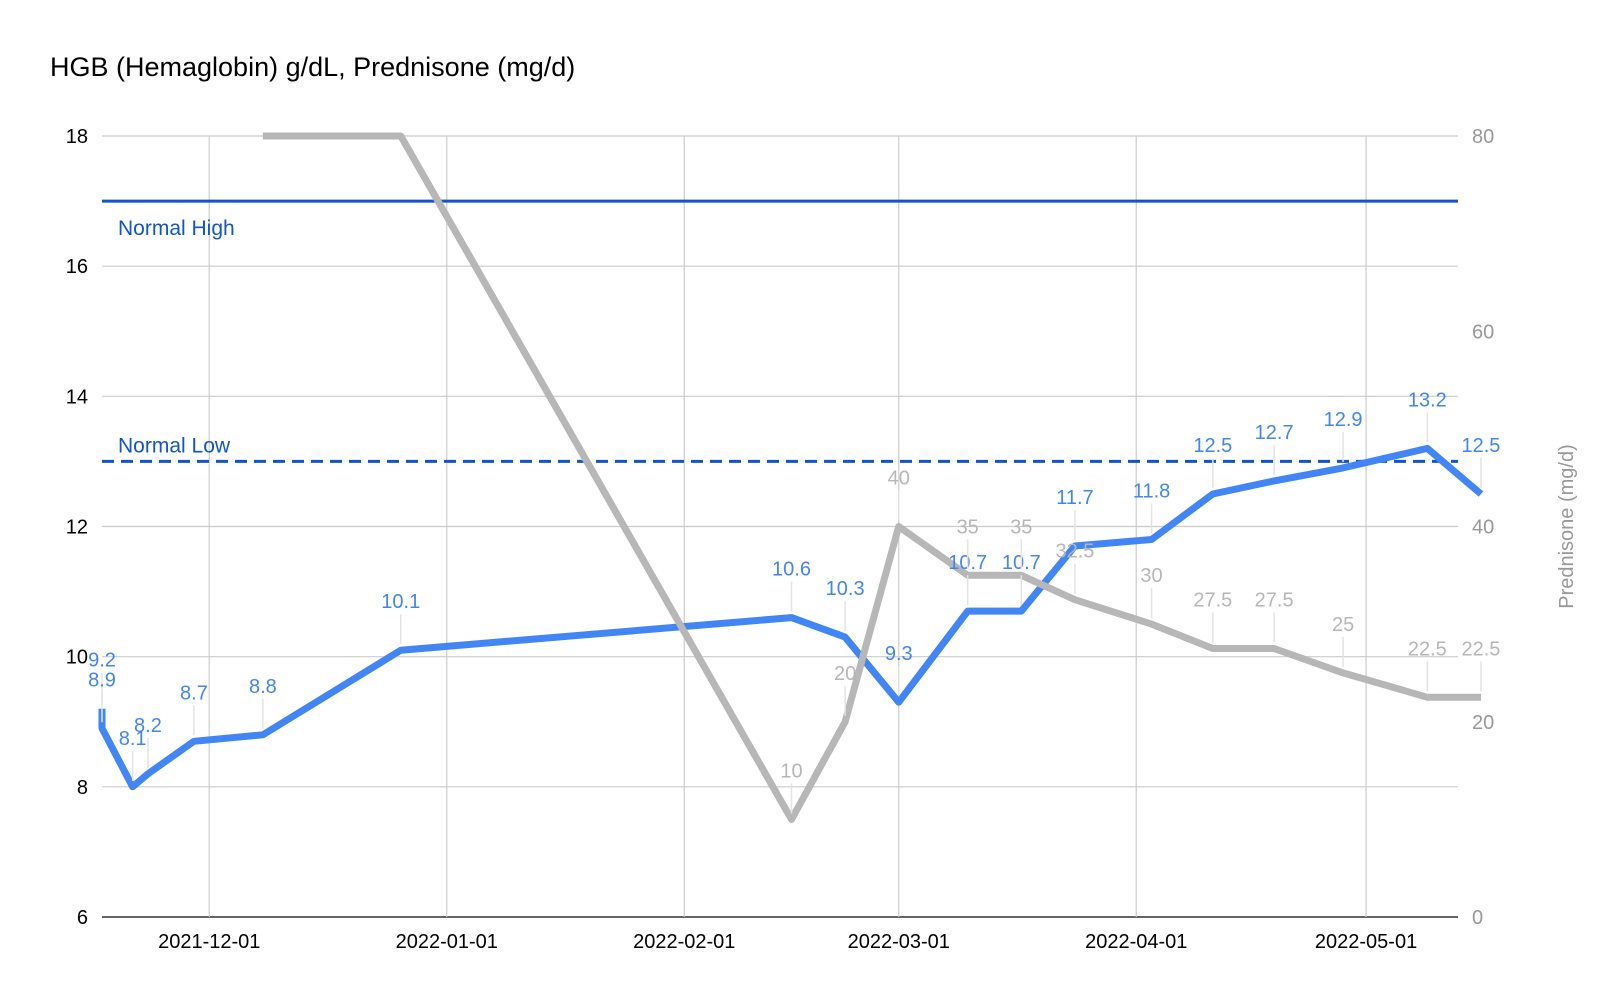 This screenshot has height=998, width=1612. I want to click on data-label: 10.1, so click(400, 602).